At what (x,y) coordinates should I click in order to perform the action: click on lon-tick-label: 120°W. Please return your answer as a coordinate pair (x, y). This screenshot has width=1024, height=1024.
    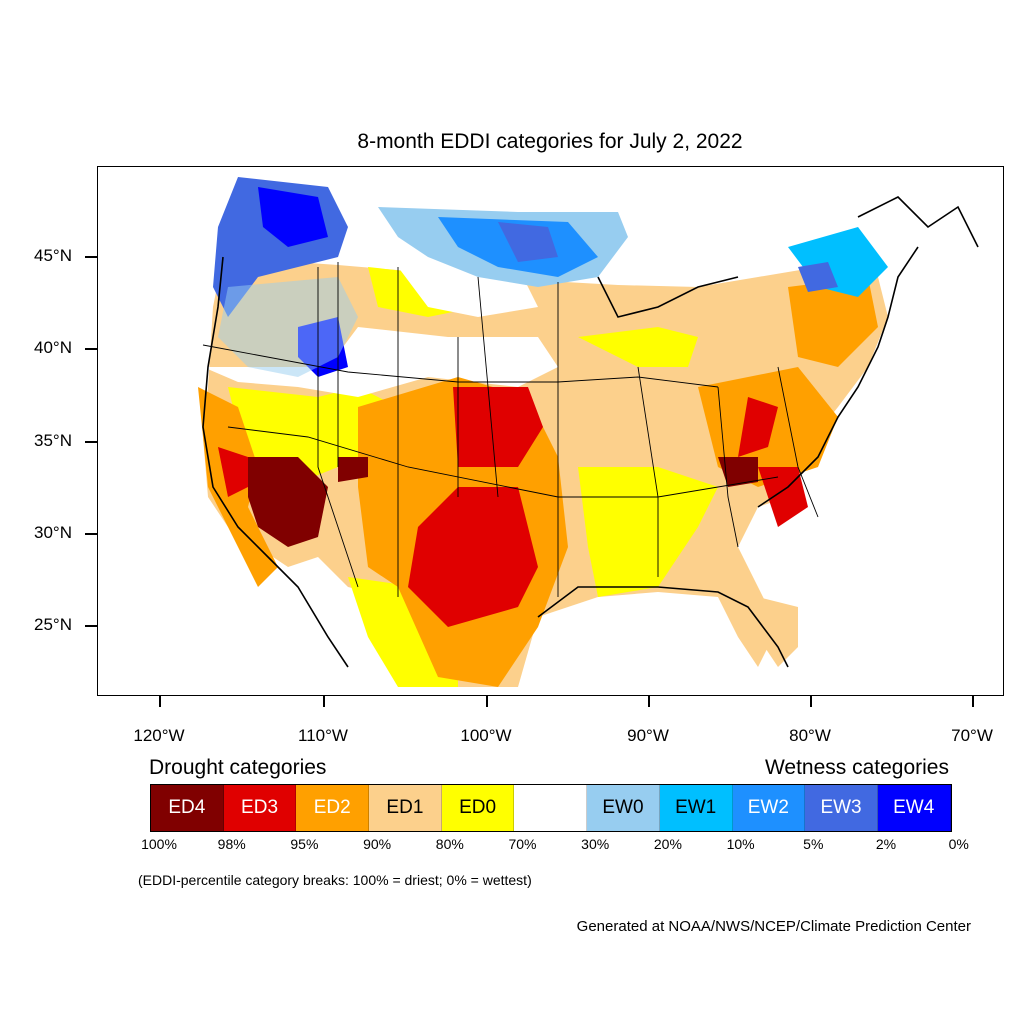
    Looking at the image, I should click on (159, 735).